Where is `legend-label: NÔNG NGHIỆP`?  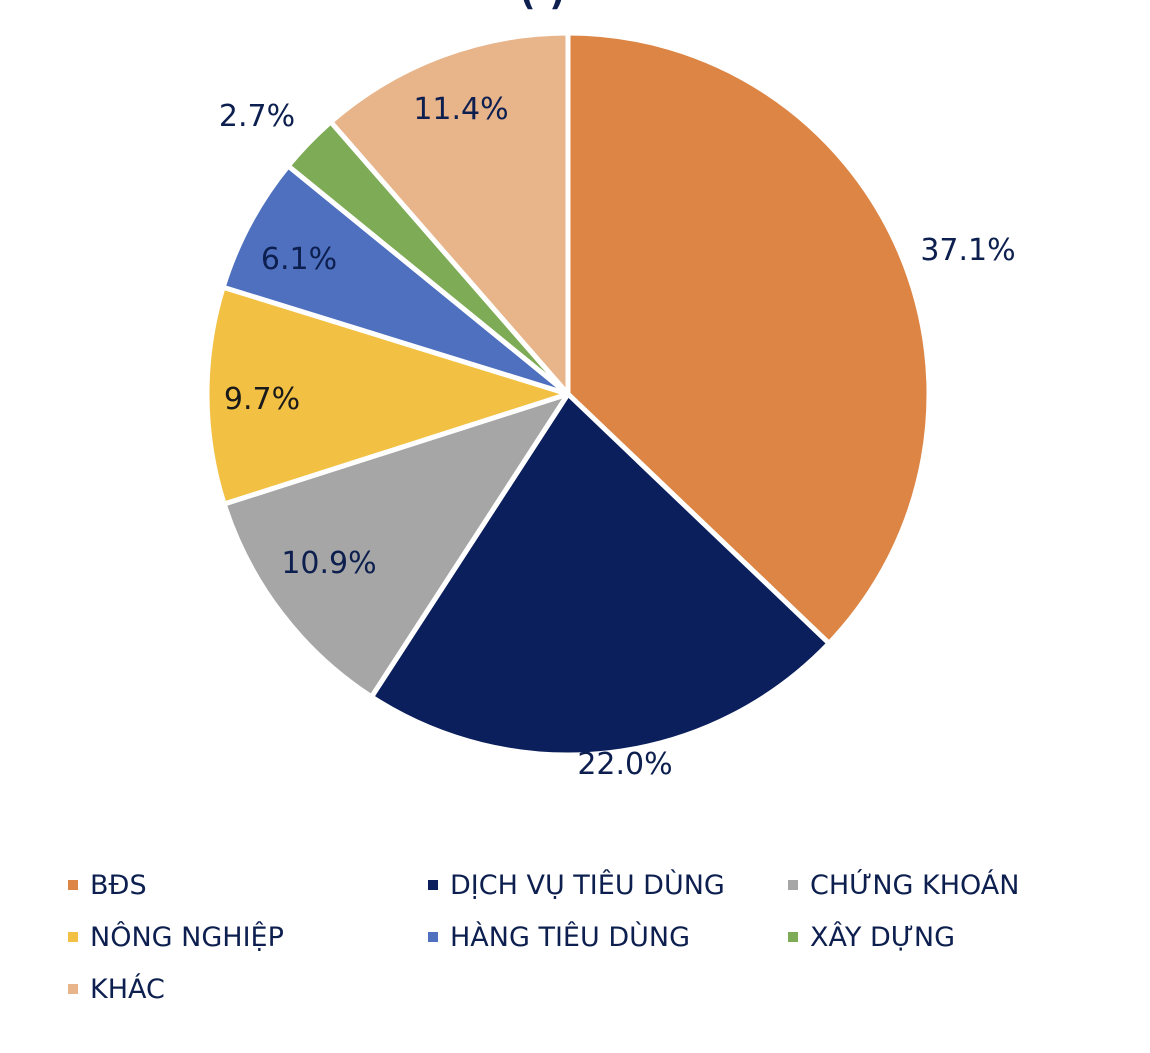
legend-label: NÔNG NGHIỆP is located at coordinates (187, 937).